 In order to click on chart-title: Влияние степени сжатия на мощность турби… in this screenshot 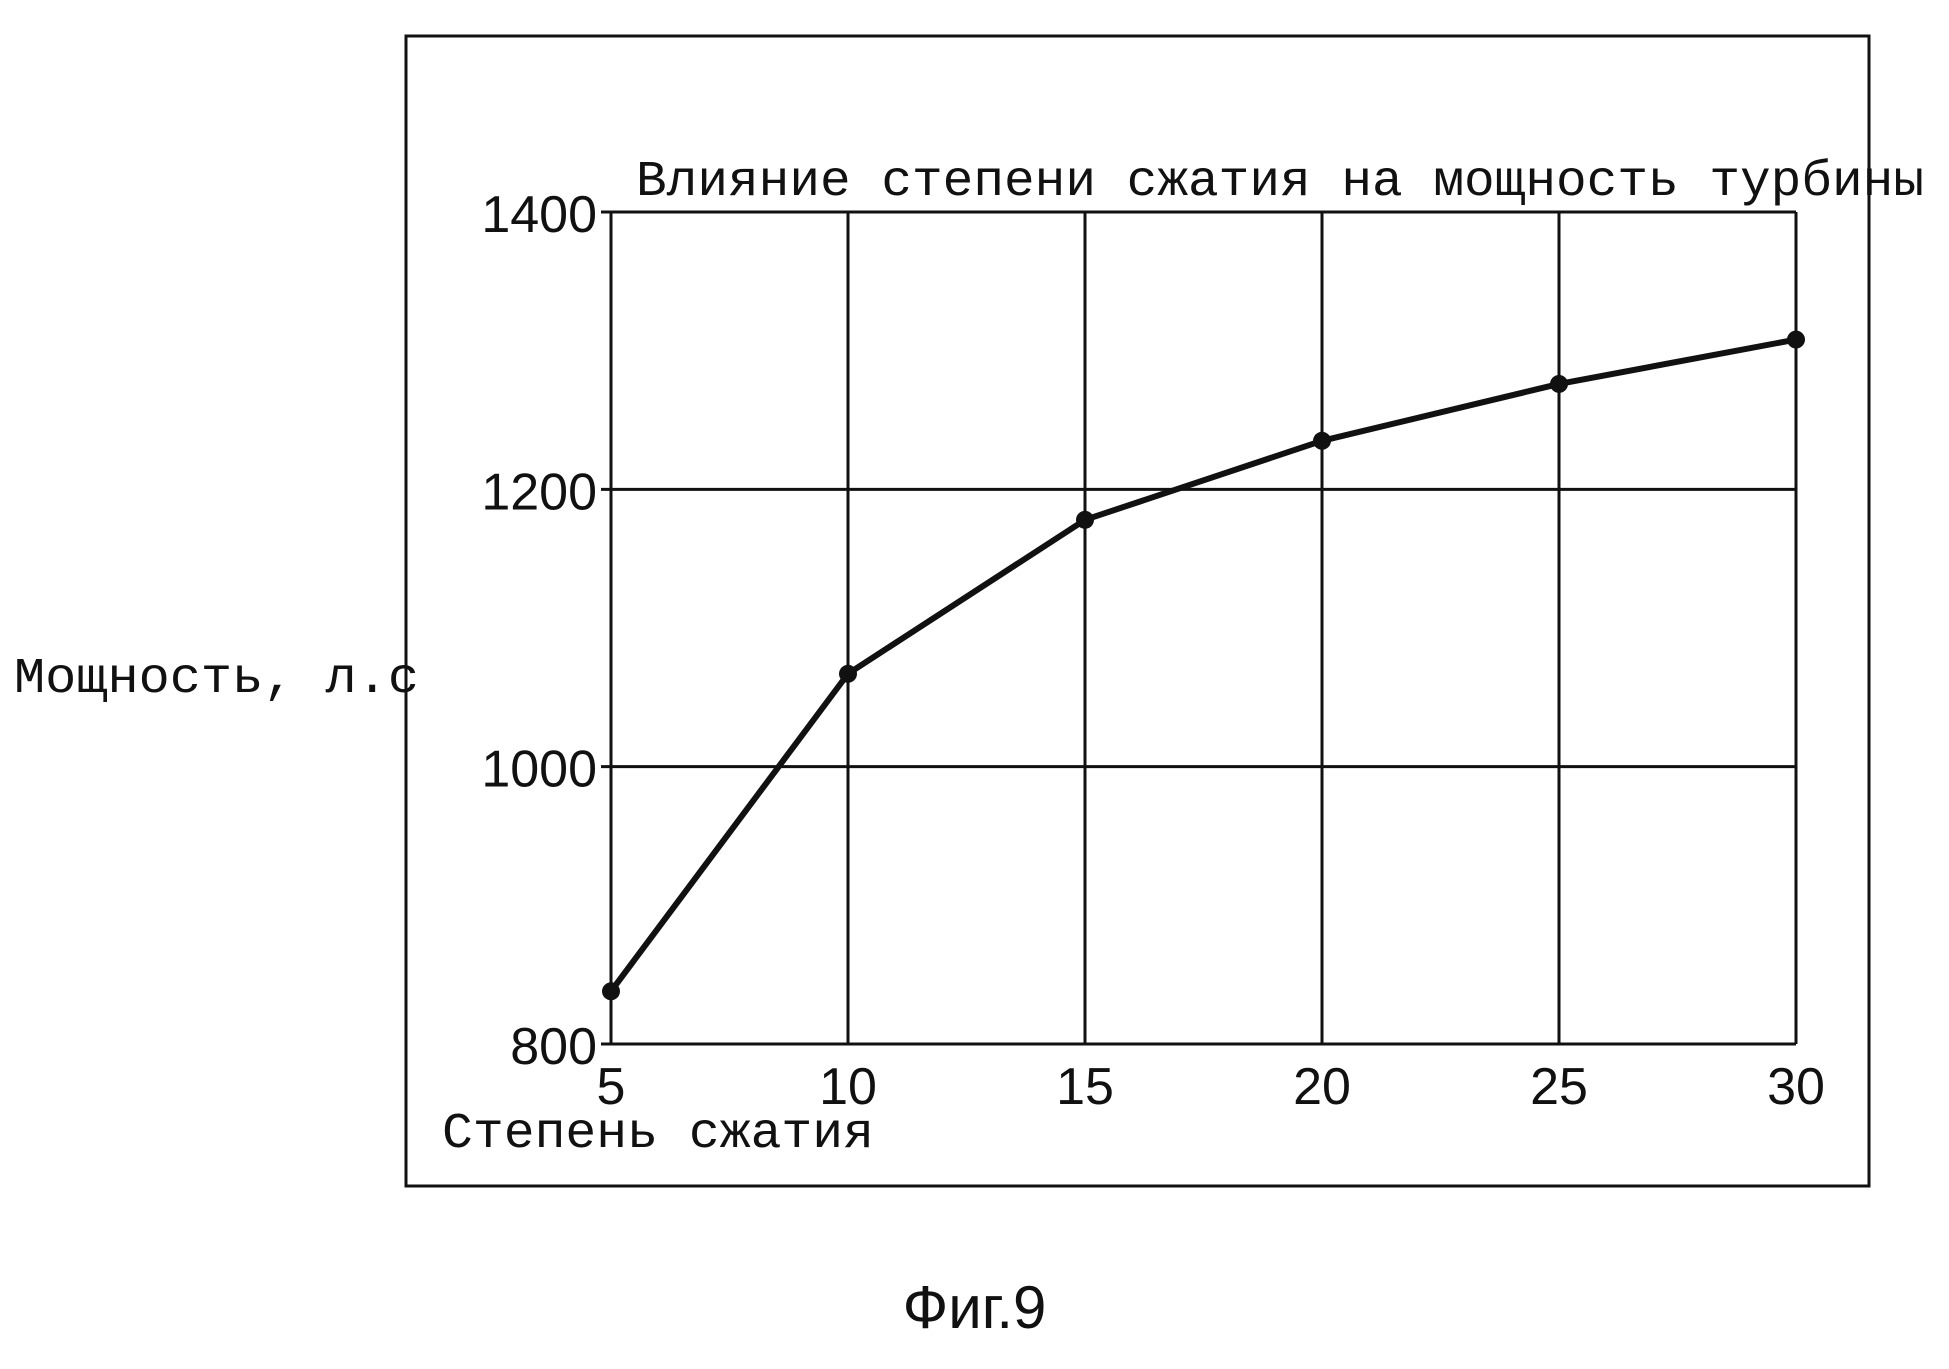, I will do `click(1280, 182)`.